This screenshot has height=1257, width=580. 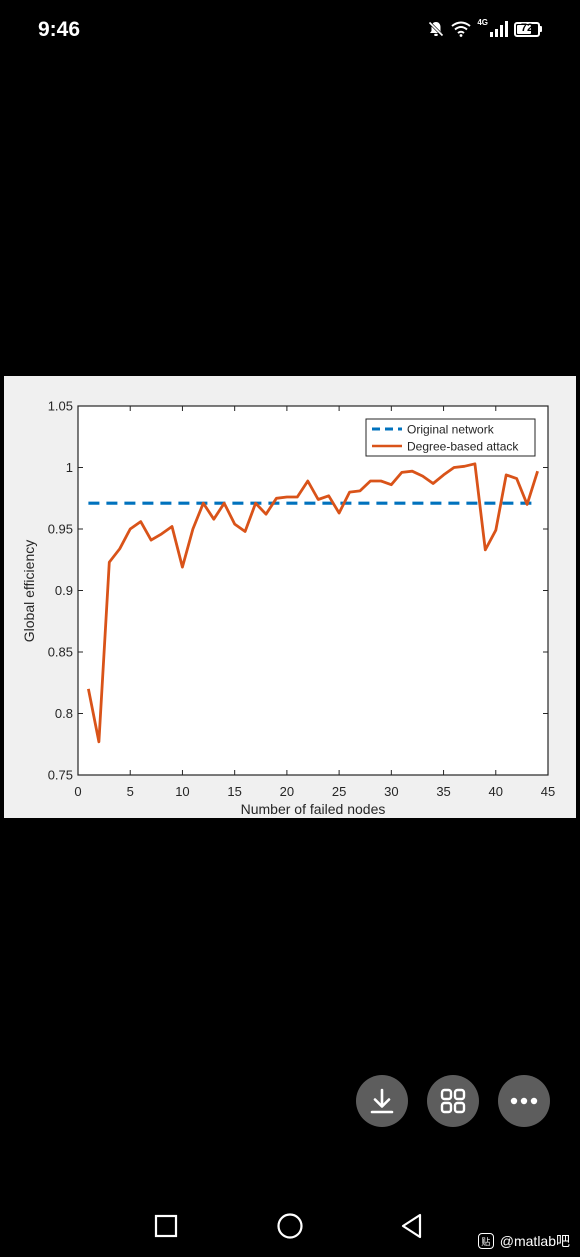 What do you see at coordinates (60, 529) in the screenshot?
I see `y-tick-label: 0.95` at bounding box center [60, 529].